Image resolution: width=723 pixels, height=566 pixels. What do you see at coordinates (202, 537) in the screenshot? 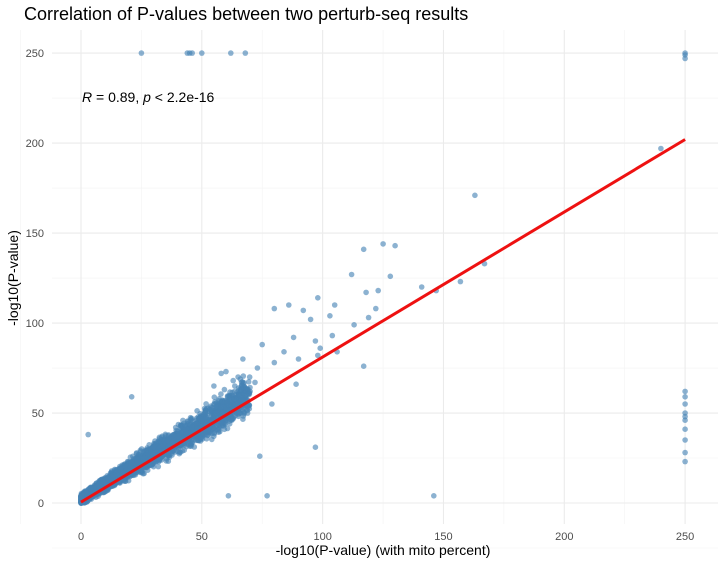
I see `x-tick-label: 50` at bounding box center [202, 537].